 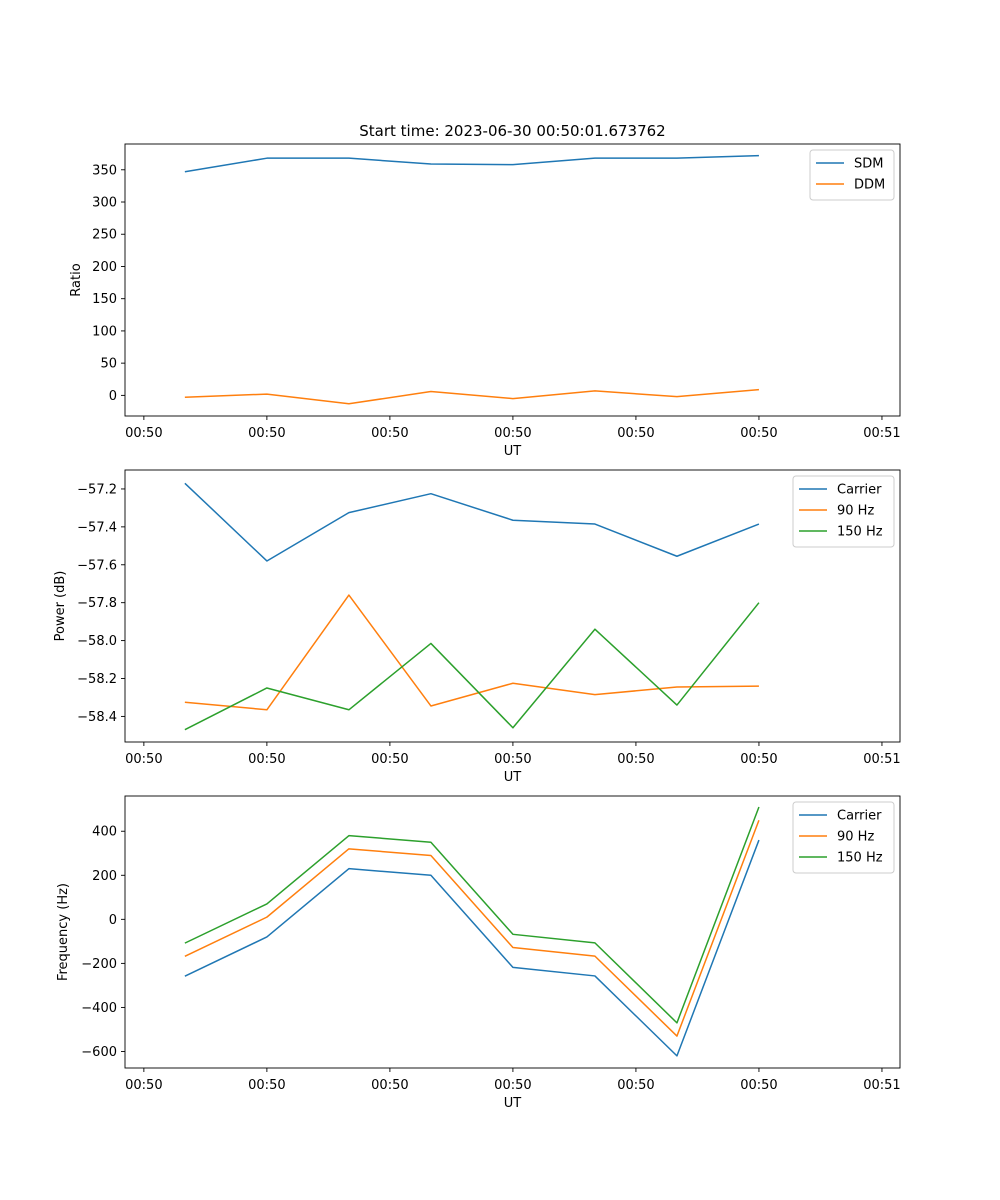 What do you see at coordinates (97, 489) in the screenshot?
I see `y-tick-label: −57.2` at bounding box center [97, 489].